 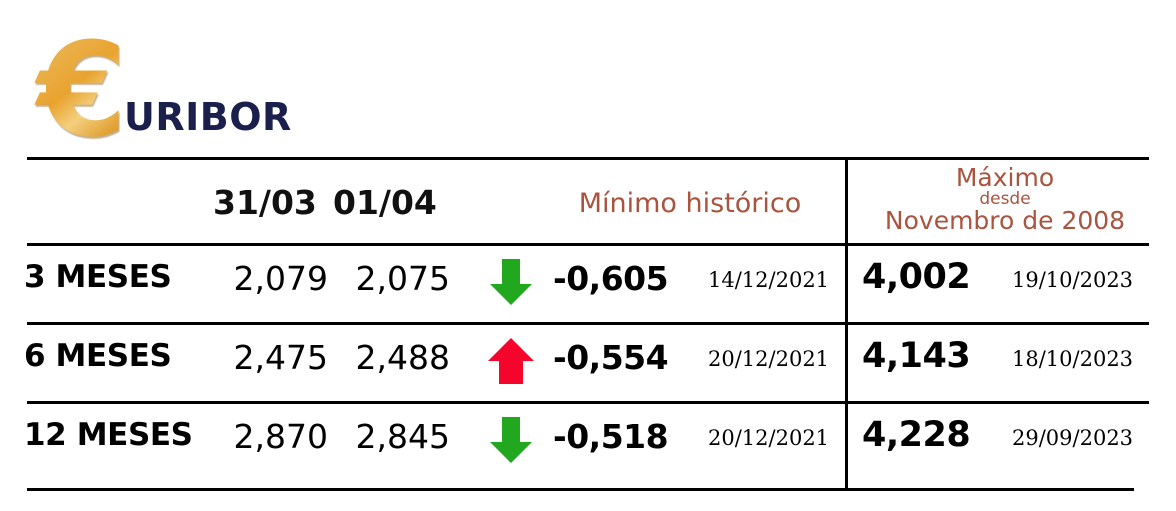 What do you see at coordinates (1005, 221) in the screenshot?
I see `header-maximum-line3: Novembro de 2008` at bounding box center [1005, 221].